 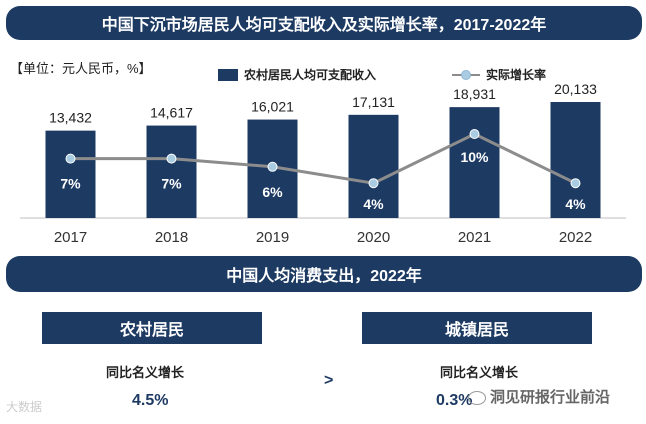 What do you see at coordinates (272, 166) in the screenshot?
I see `growth-point-2019` at bounding box center [272, 166].